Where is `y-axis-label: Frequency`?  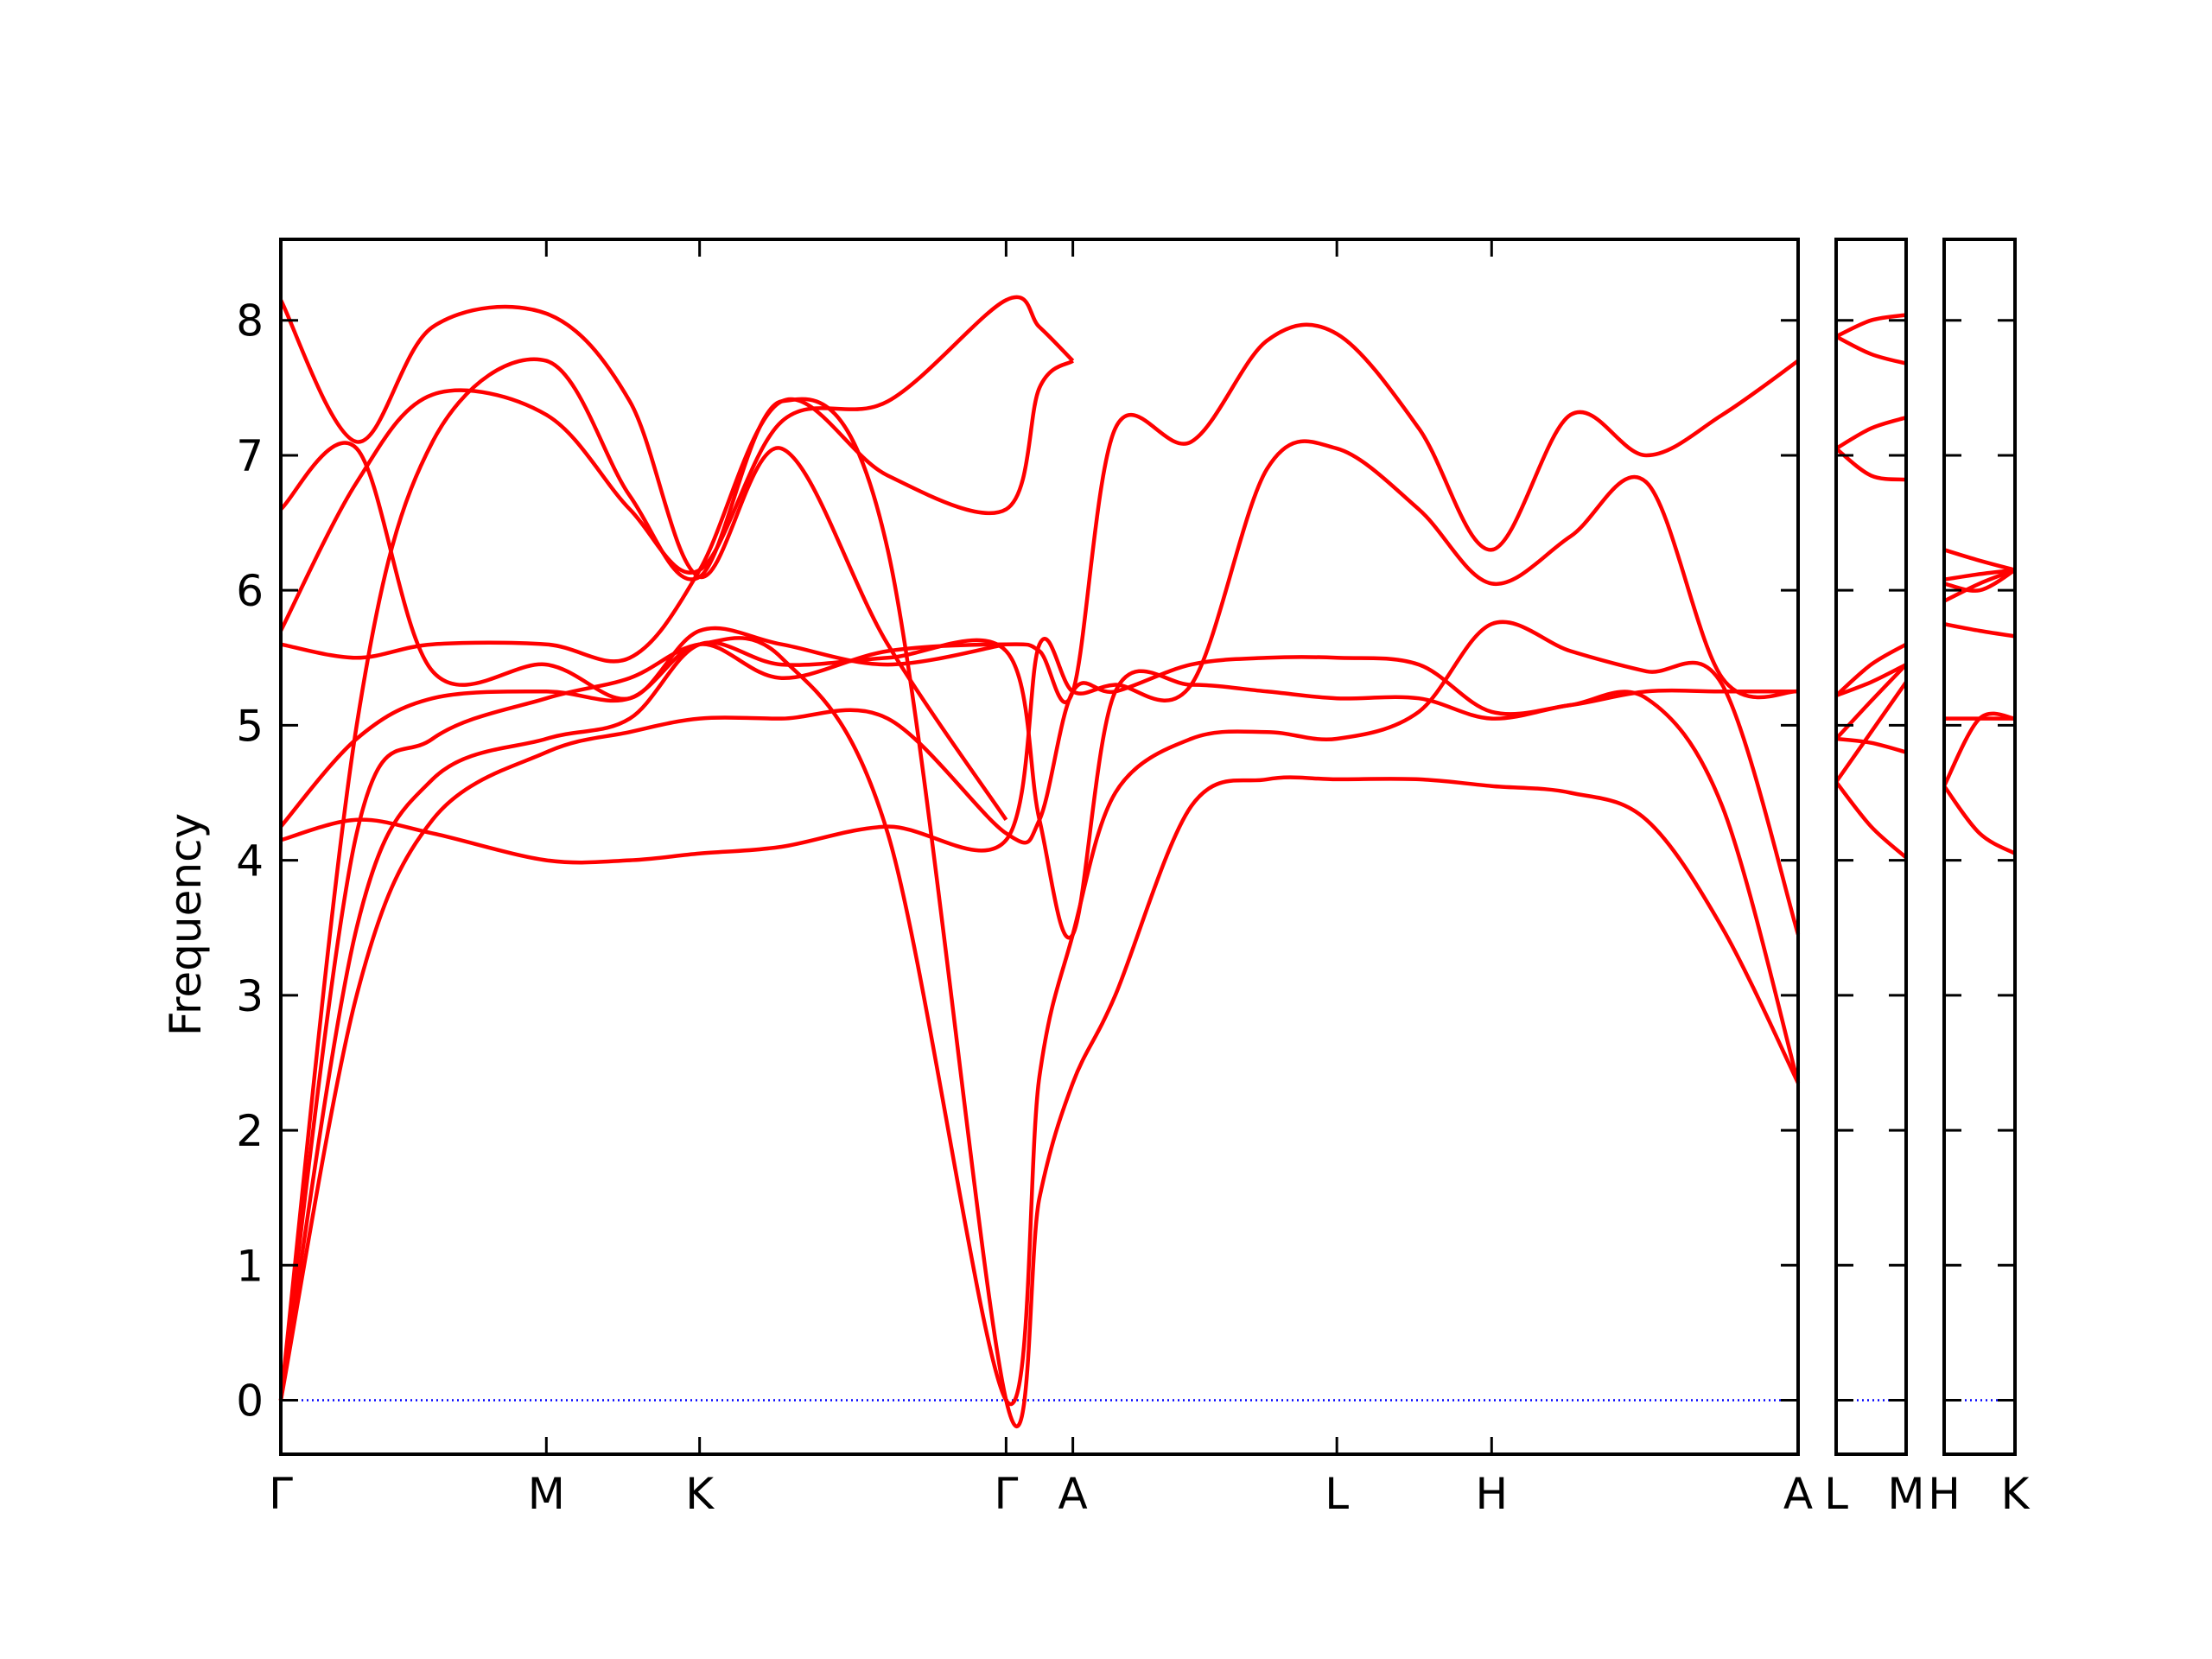 y-axis-label: Frequency is located at coordinates (186, 924).